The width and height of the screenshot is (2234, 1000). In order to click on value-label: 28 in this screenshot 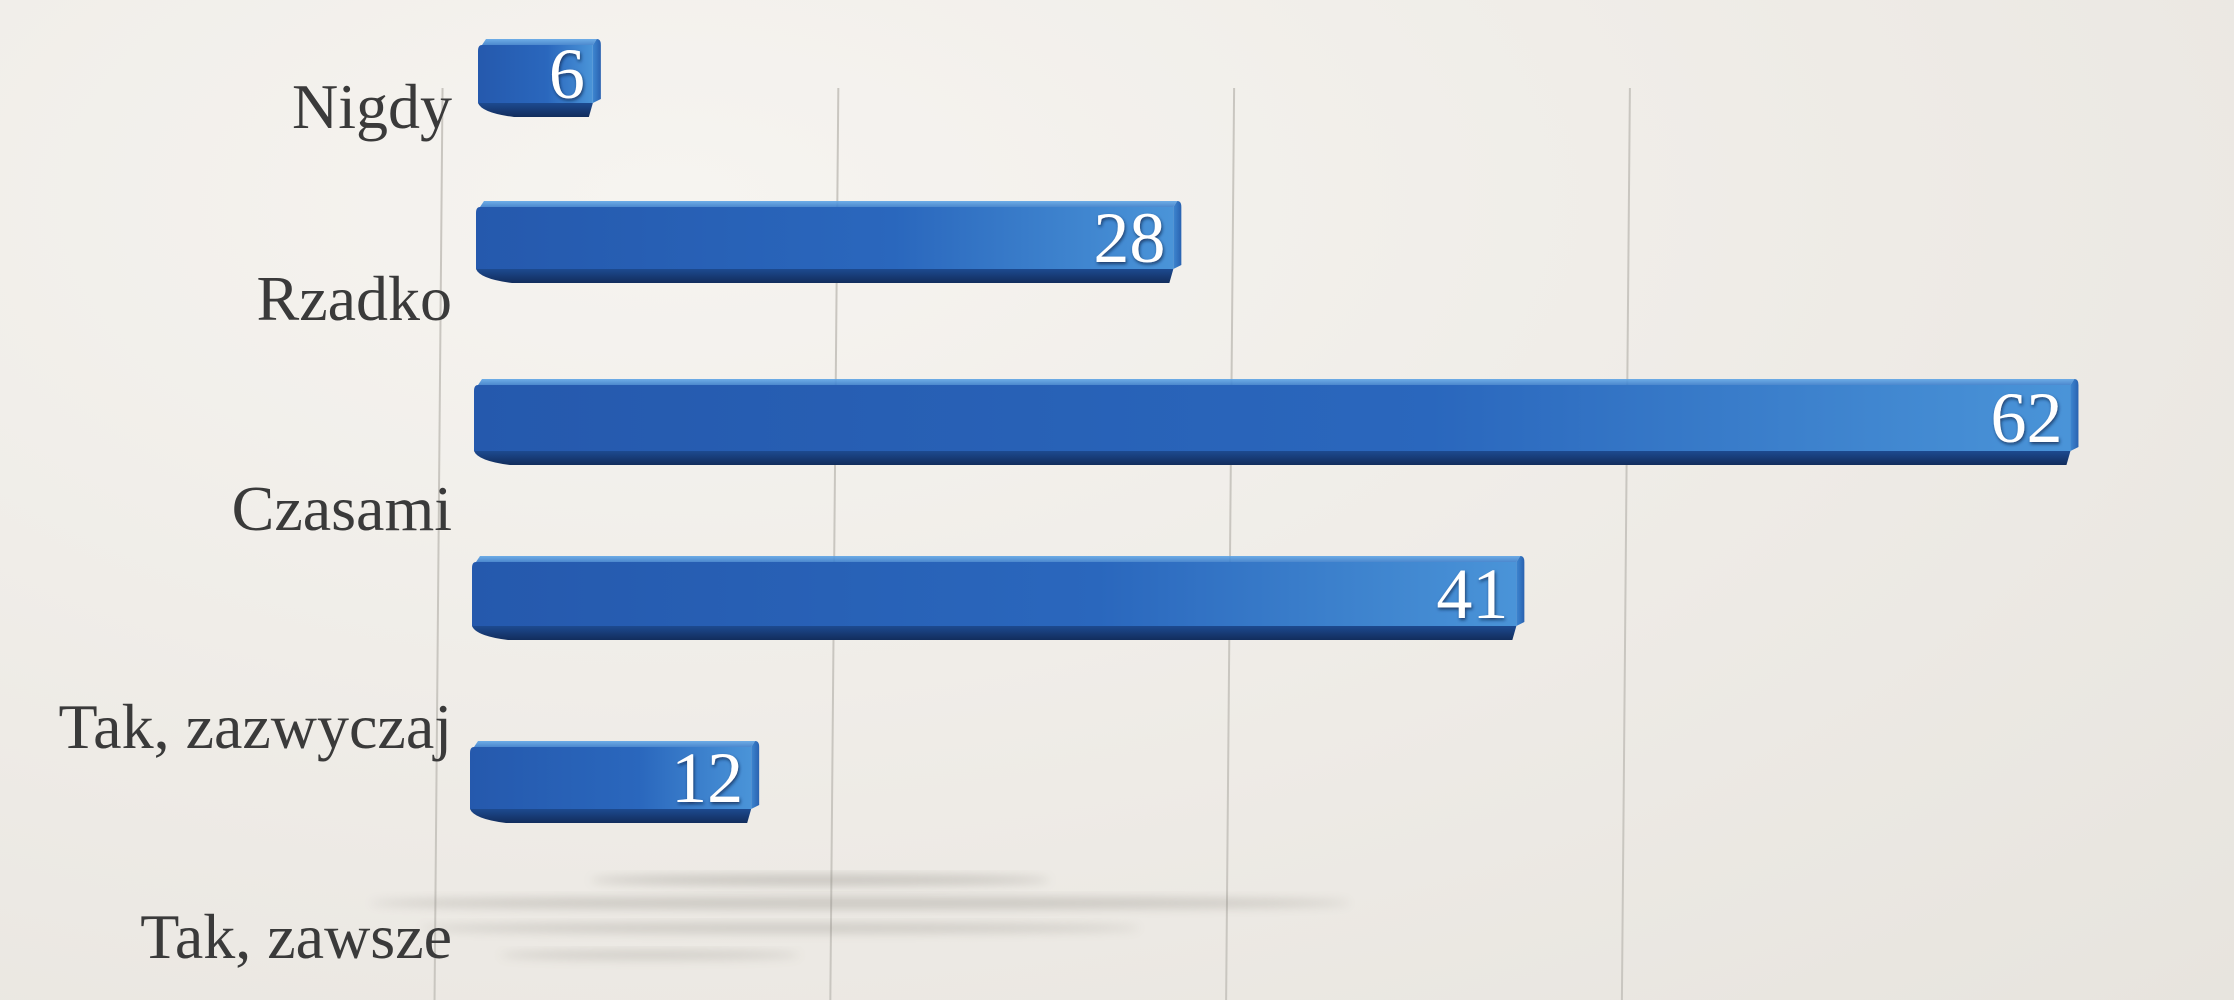, I will do `click(1129, 238)`.